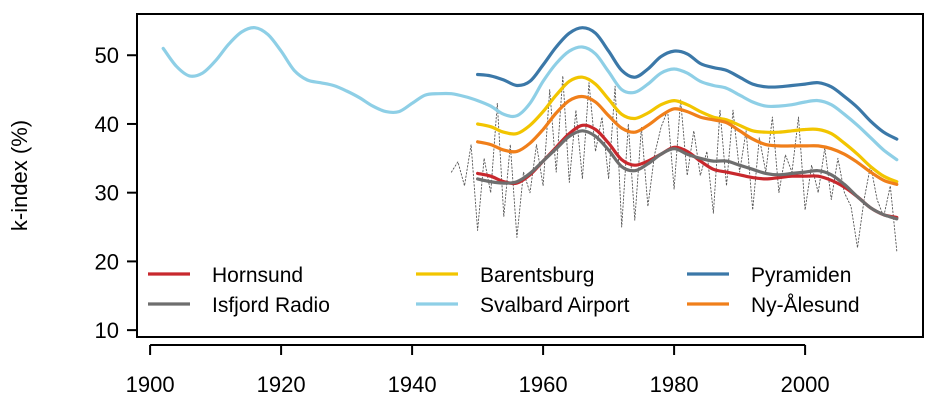 The width and height of the screenshot is (940, 404). What do you see at coordinates (805, 305) in the screenshot?
I see `legend-label-ny-lesund: Ny-Ålesund` at bounding box center [805, 305].